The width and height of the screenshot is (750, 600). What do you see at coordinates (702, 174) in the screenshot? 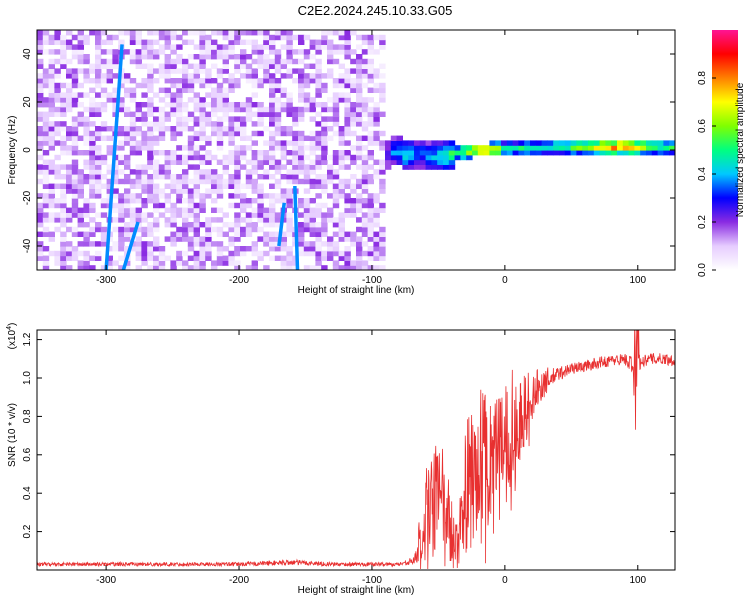
I see `colorbar-tick-label: 0.4` at bounding box center [702, 174].